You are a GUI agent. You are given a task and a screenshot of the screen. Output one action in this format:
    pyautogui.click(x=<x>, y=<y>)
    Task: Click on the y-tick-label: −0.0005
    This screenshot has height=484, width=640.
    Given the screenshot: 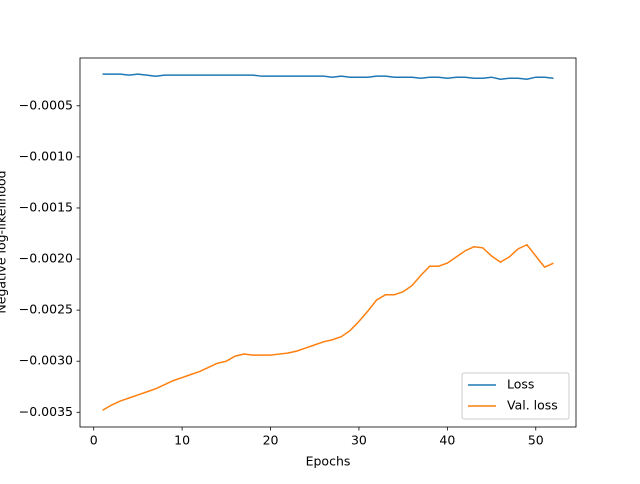 What is the action you would take?
    pyautogui.click(x=46, y=104)
    